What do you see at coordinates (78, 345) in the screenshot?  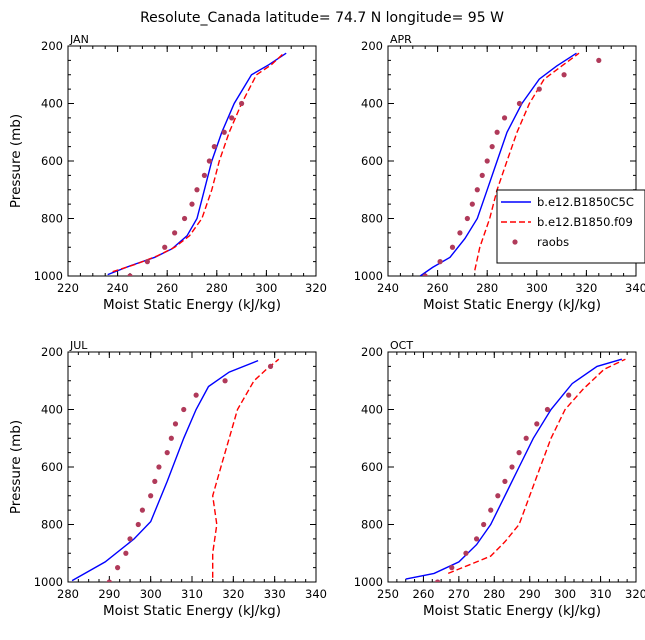 I see `panel-label: JUL` at bounding box center [78, 345].